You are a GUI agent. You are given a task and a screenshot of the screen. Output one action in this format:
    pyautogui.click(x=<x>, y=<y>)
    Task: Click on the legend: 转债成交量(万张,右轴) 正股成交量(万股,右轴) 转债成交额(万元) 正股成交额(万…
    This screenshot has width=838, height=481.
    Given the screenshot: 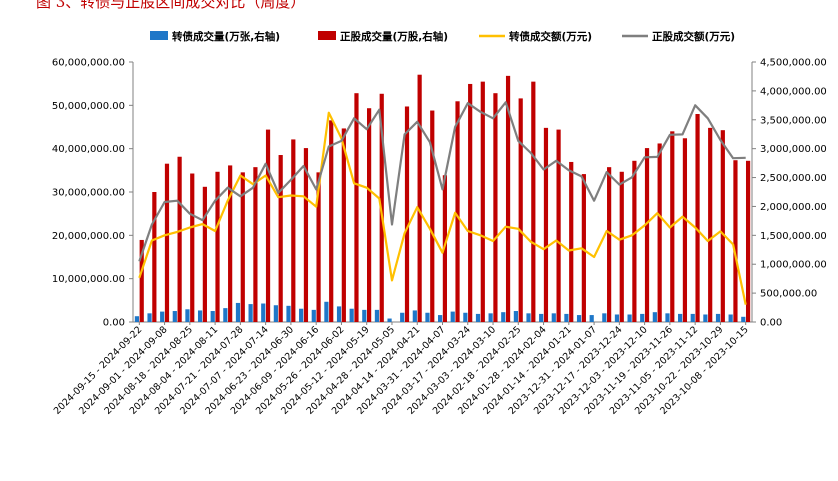 What is the action you would take?
    pyautogui.click(x=442, y=36)
    